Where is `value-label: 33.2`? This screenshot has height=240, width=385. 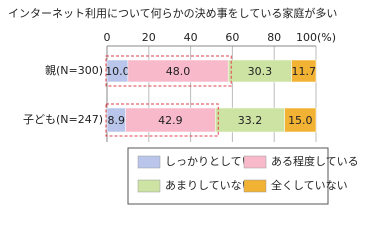
value-label: 33.2 is located at coordinates (250, 120).